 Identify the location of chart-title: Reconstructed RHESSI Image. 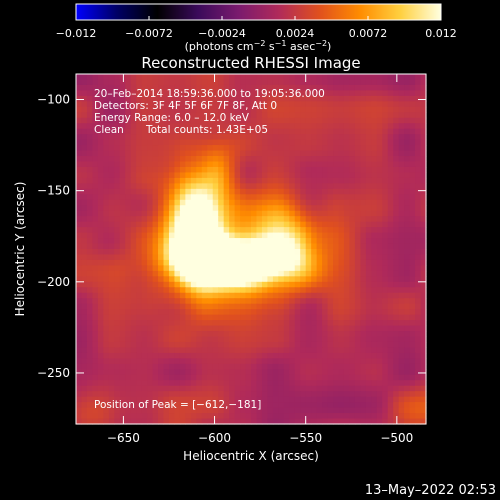
(250, 63).